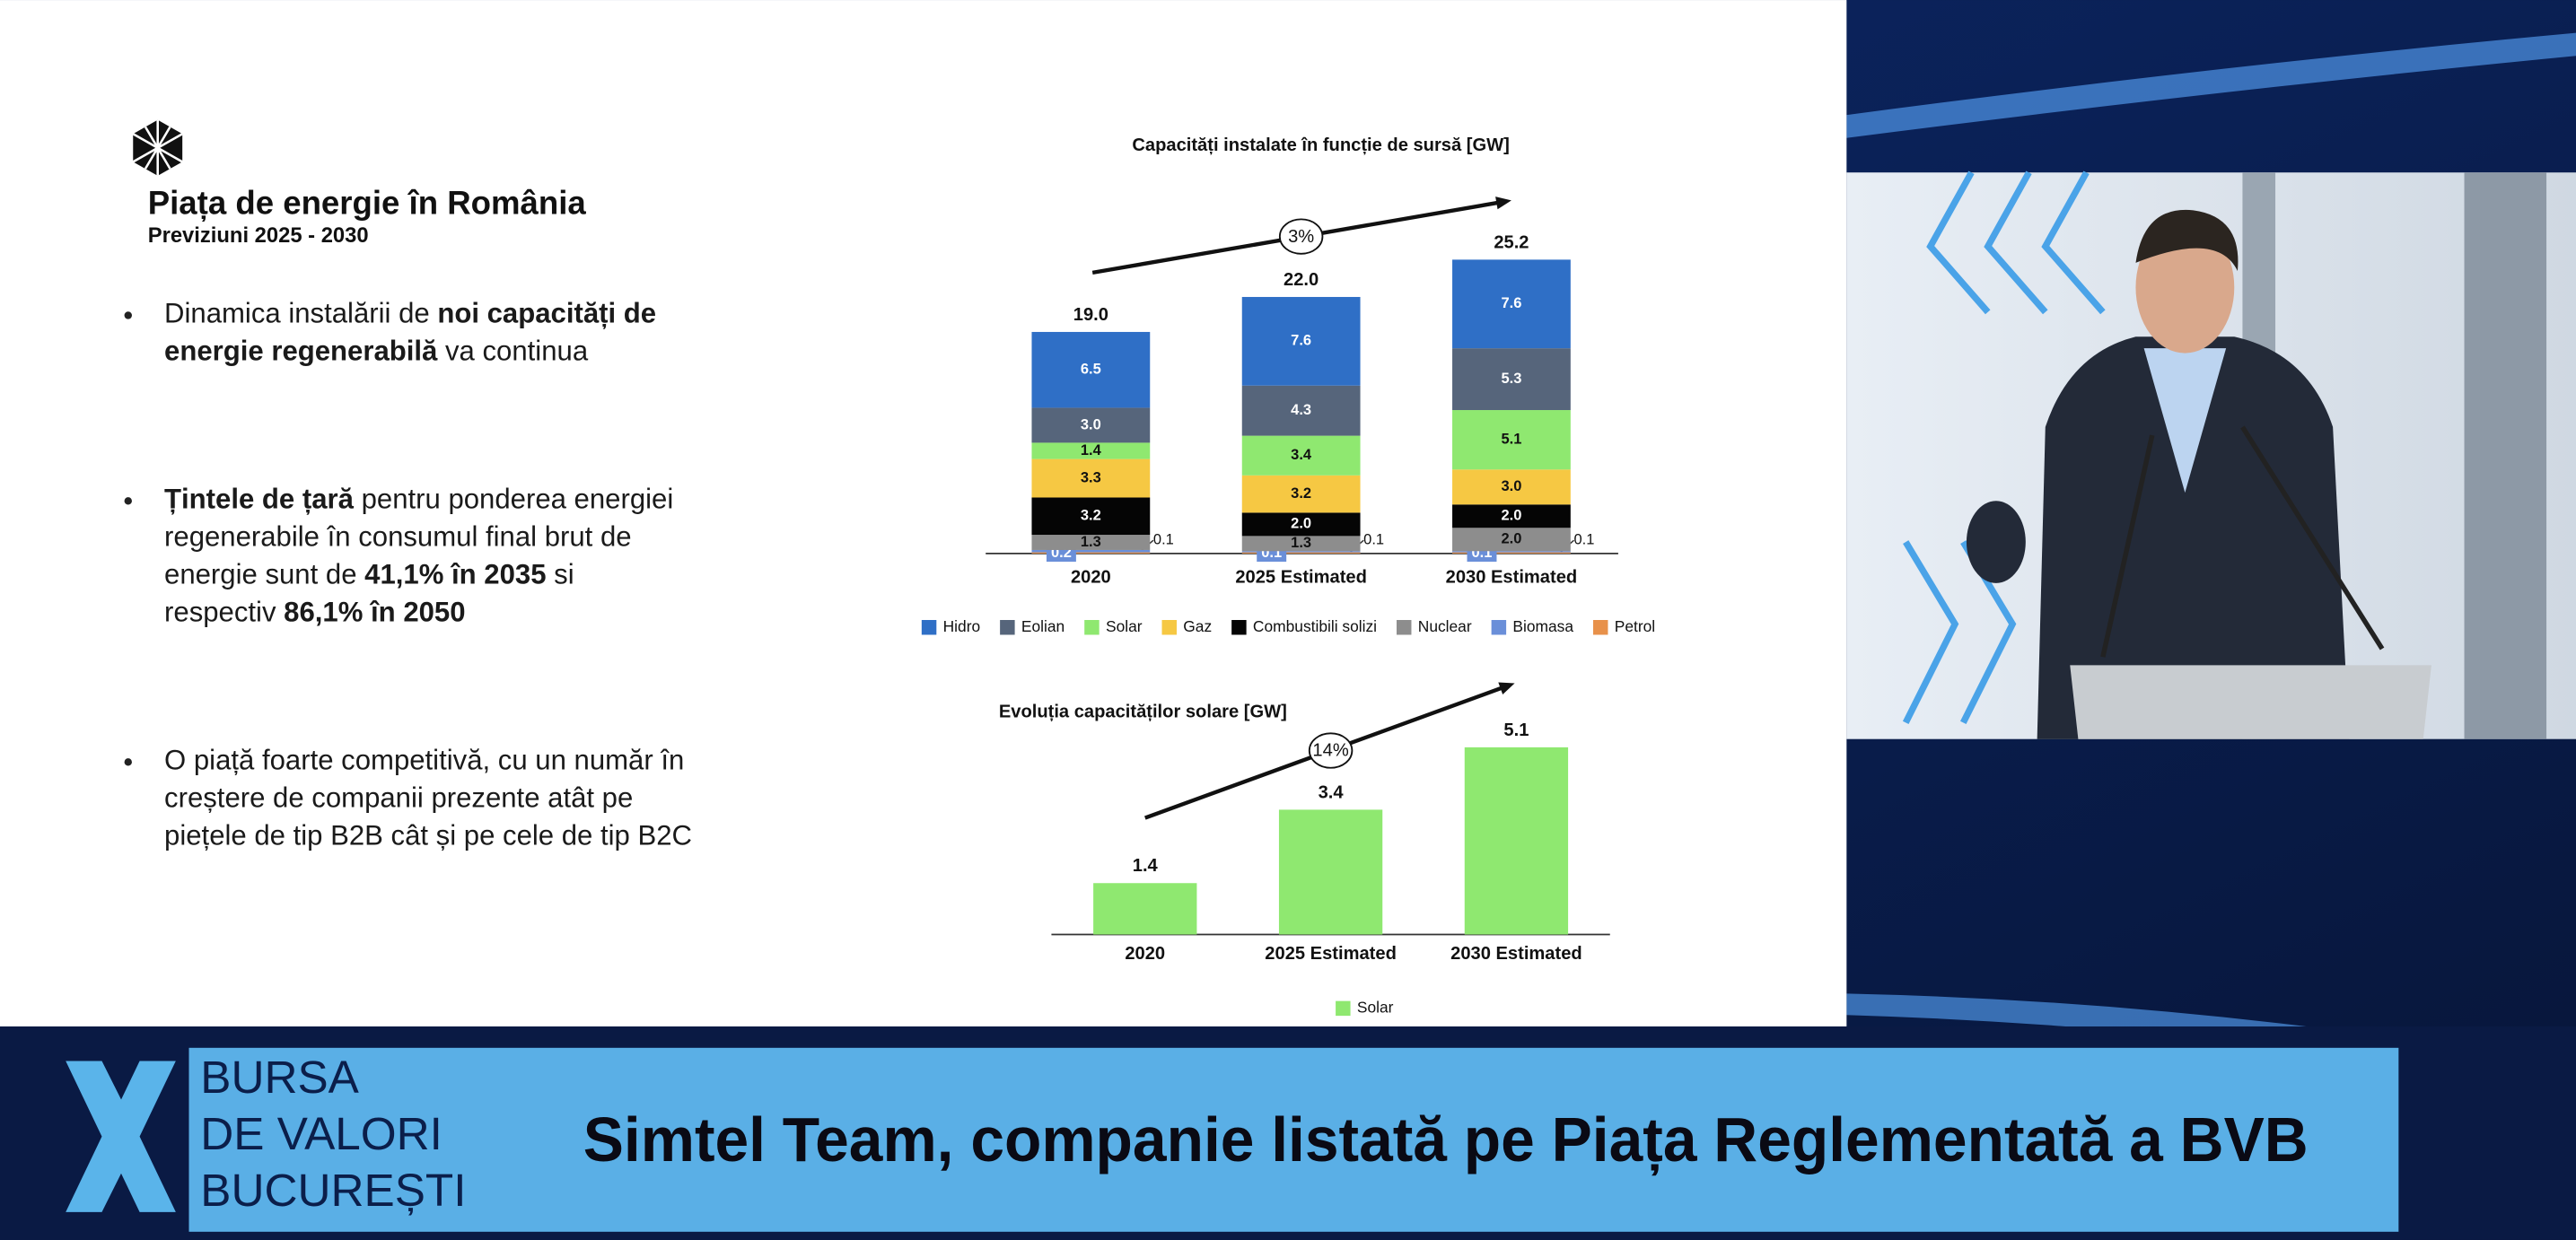  Describe the element at coordinates (2505, 455) in the screenshot. I see `window-frame` at that location.